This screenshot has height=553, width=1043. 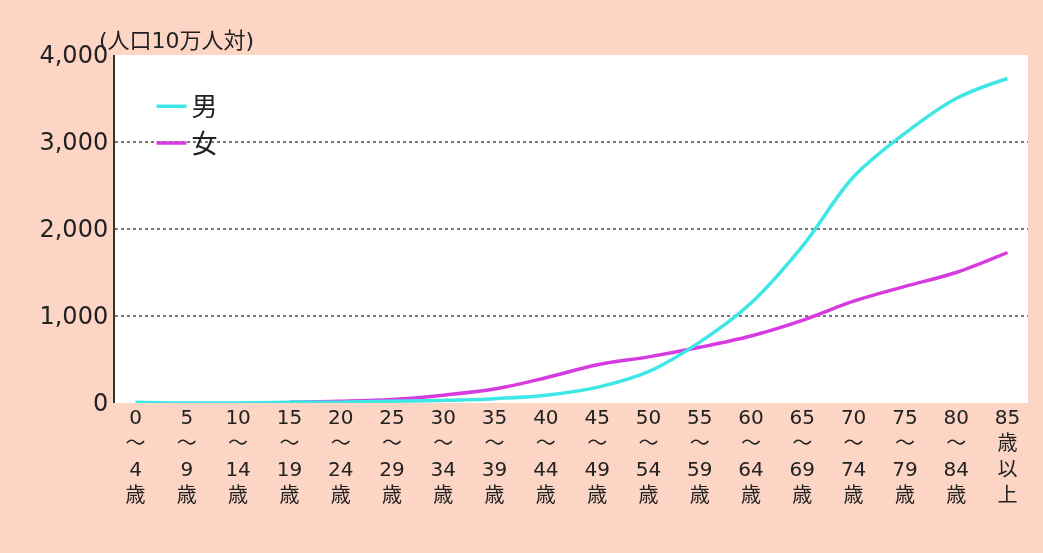 What do you see at coordinates (392, 456) in the screenshot?
I see `x-tick-label: 25～29歳` at bounding box center [392, 456].